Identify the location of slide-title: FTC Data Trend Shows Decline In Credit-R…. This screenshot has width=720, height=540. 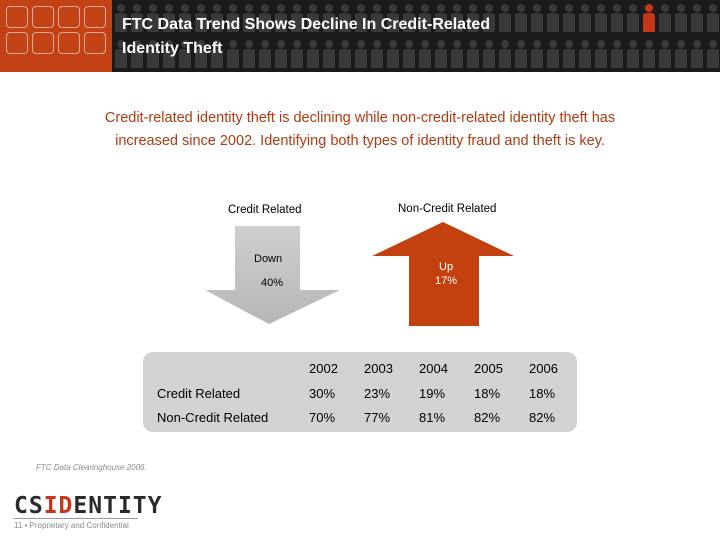
(306, 37).